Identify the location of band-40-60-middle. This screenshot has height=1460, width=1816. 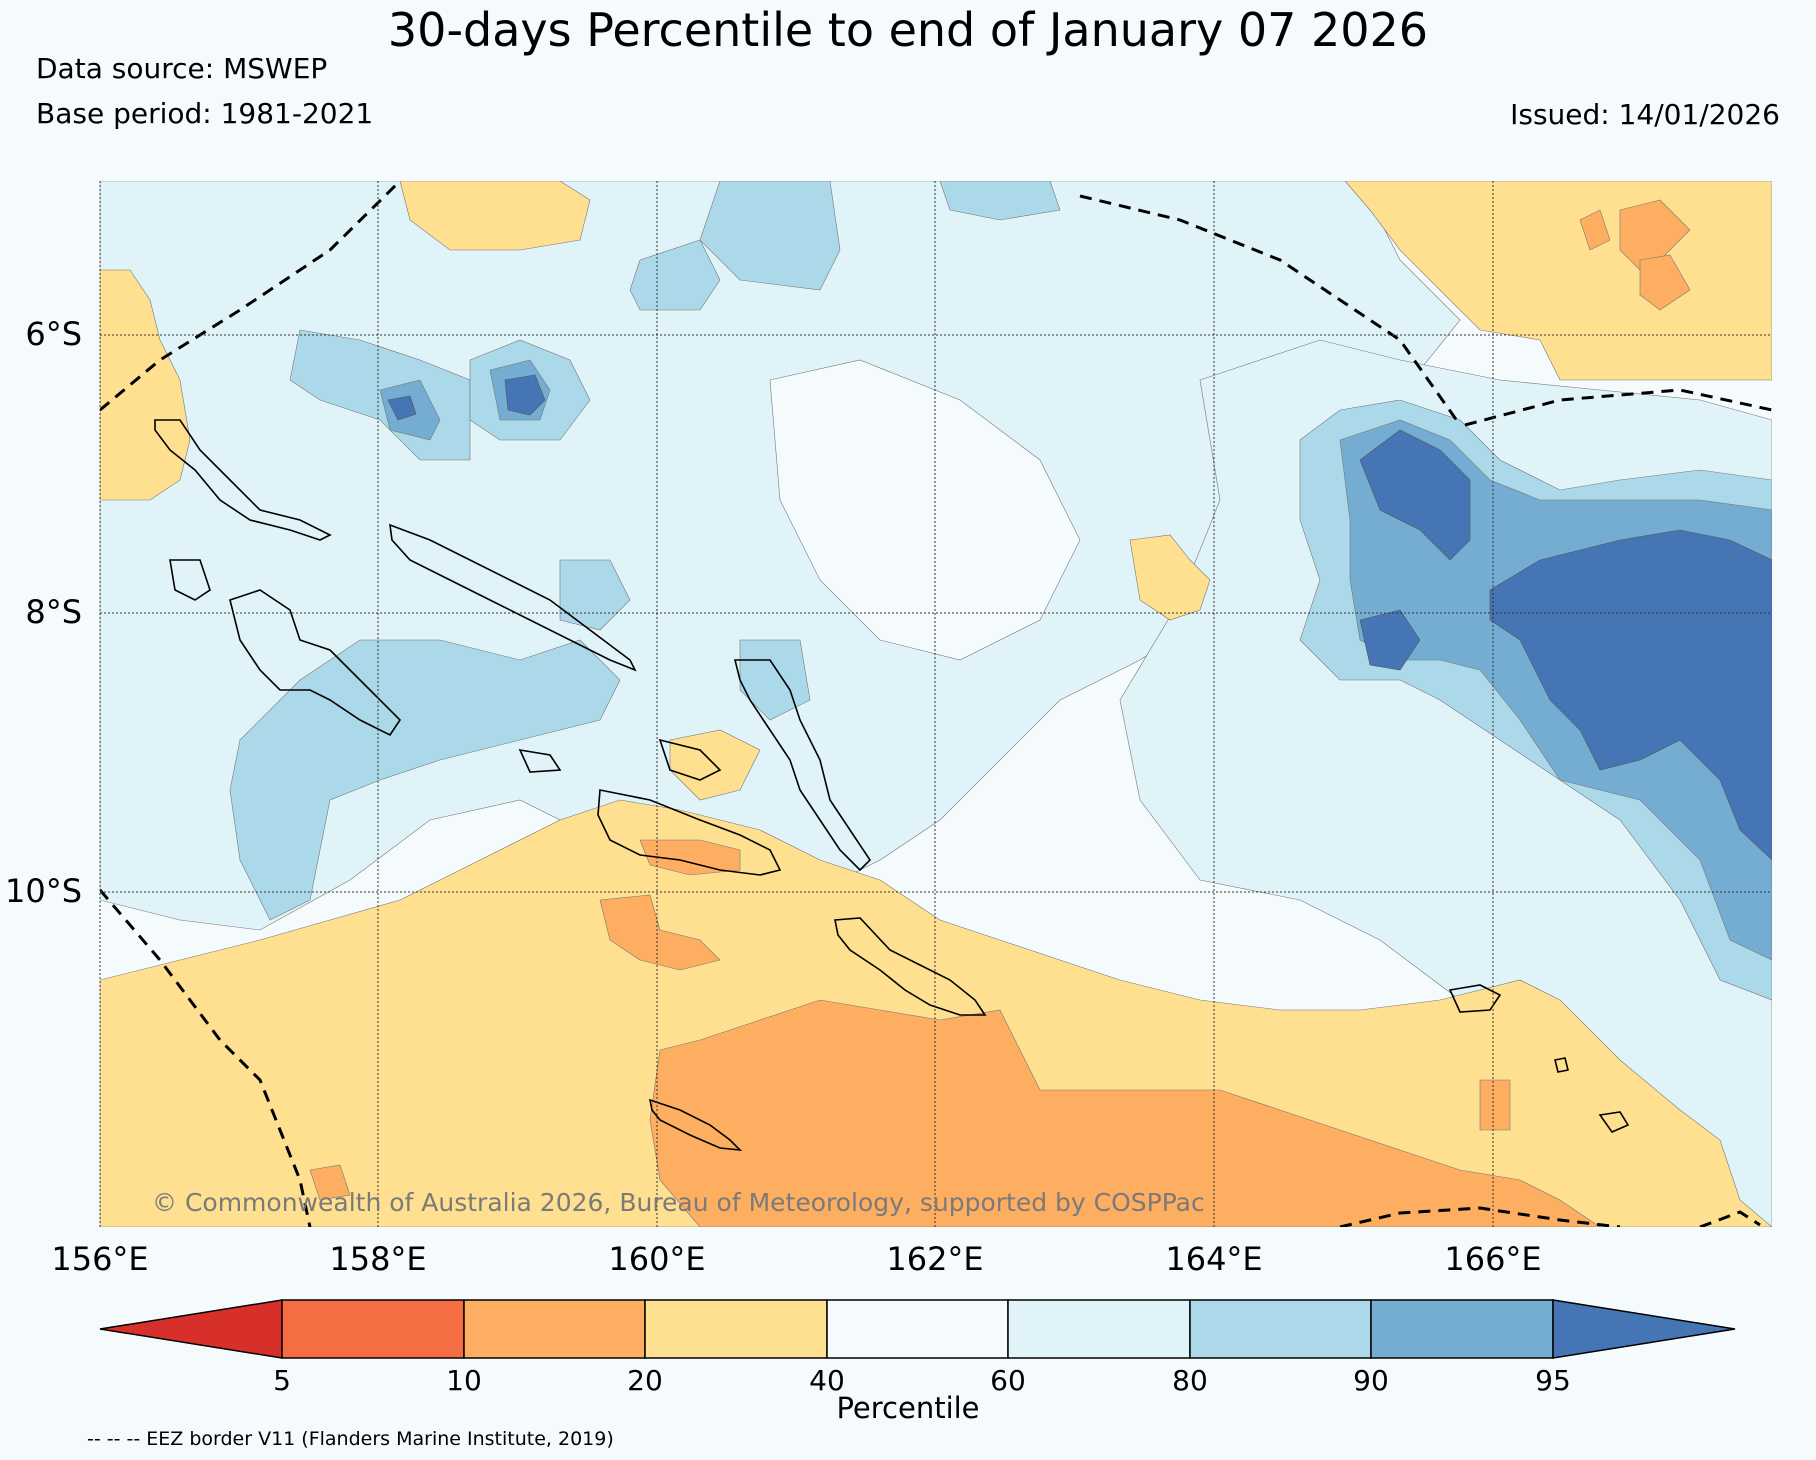
(925, 510).